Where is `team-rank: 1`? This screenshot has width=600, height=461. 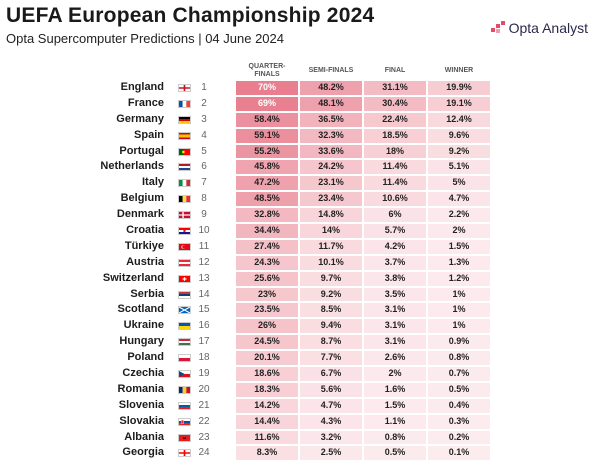 team-rank: 1 is located at coordinates (204, 87).